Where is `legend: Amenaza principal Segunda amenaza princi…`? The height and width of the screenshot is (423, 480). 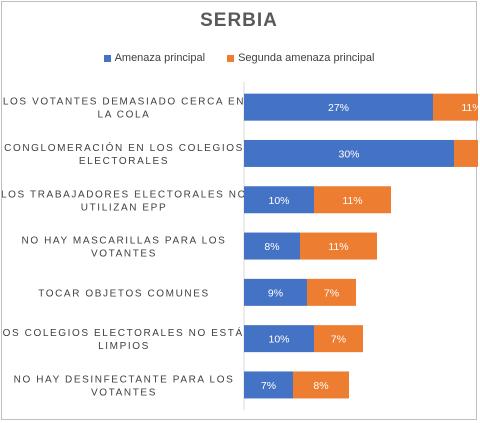 legend: Amenaza principal Segunda amenaza princi… is located at coordinates (239, 58).